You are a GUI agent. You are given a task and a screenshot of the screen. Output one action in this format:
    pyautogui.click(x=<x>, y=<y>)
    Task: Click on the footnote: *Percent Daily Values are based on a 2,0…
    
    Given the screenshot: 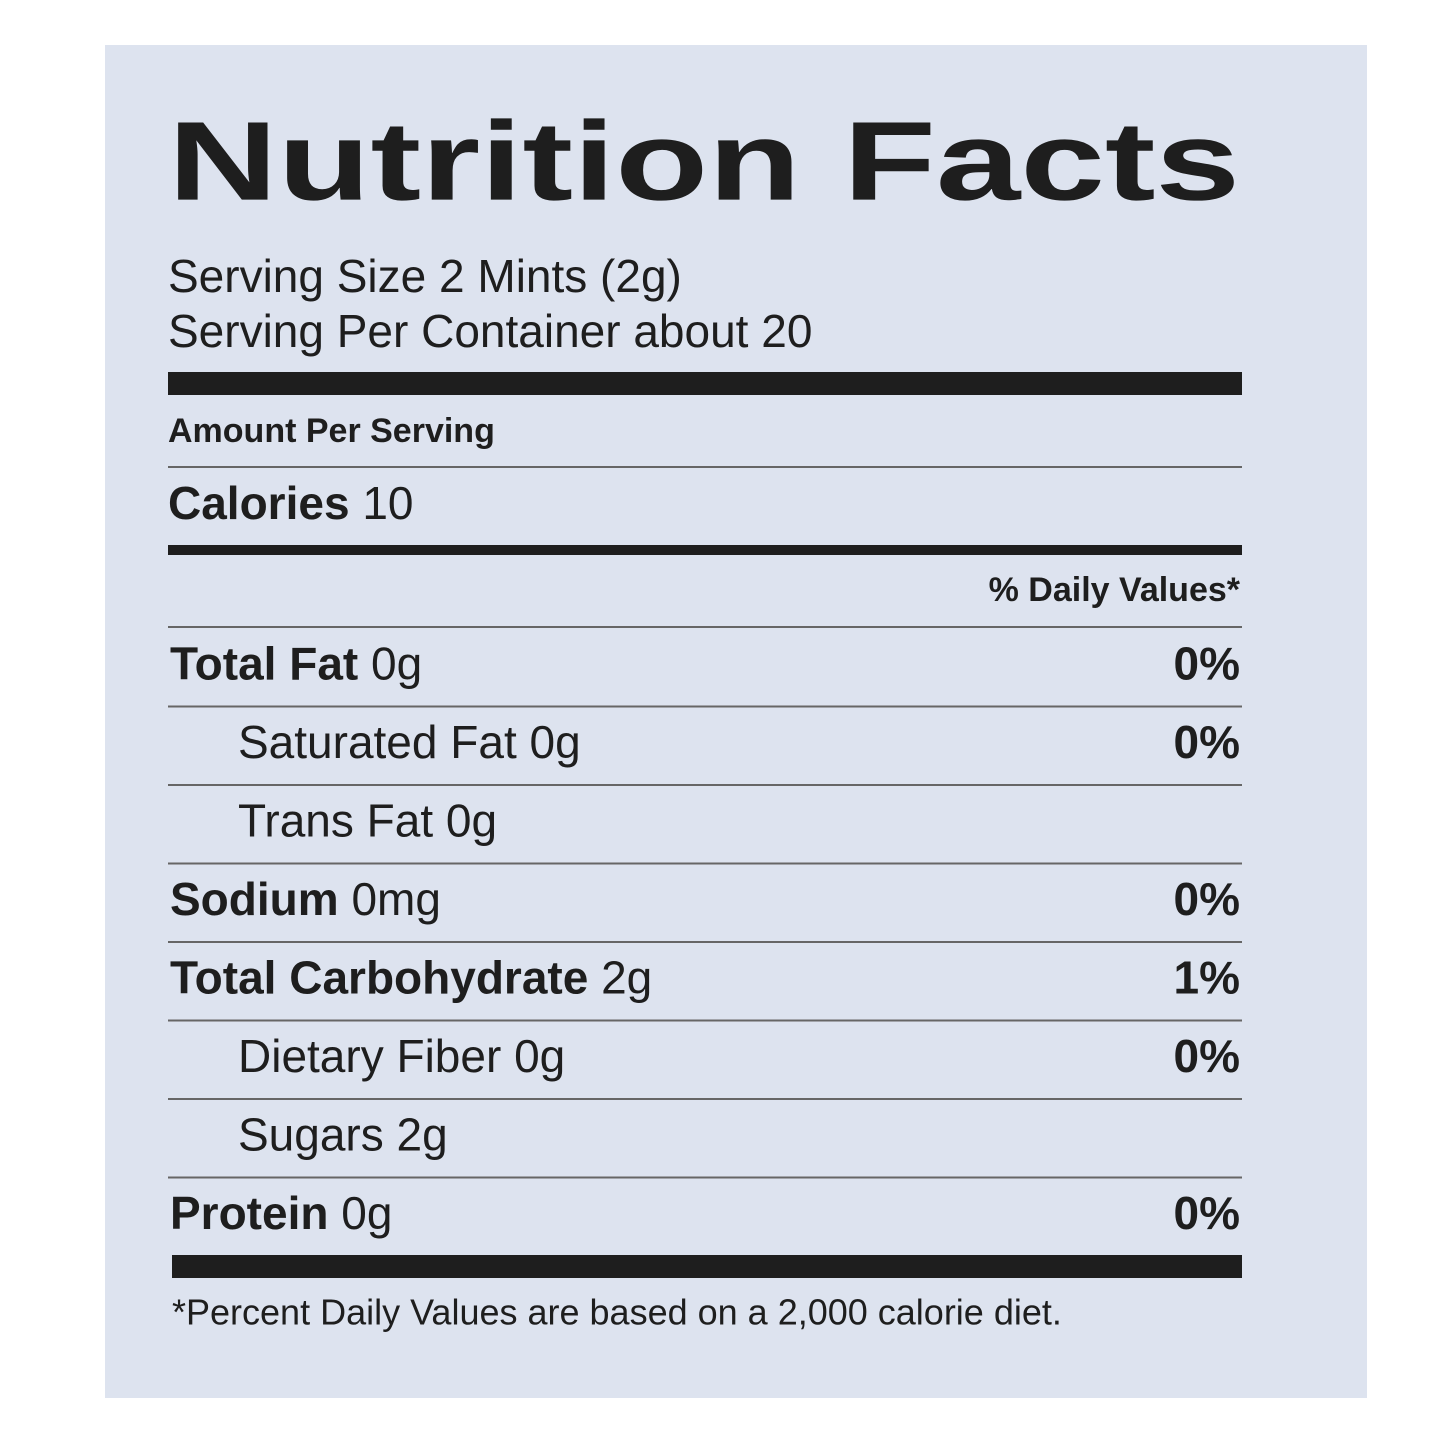 What is the action you would take?
    pyautogui.click(x=617, y=1312)
    